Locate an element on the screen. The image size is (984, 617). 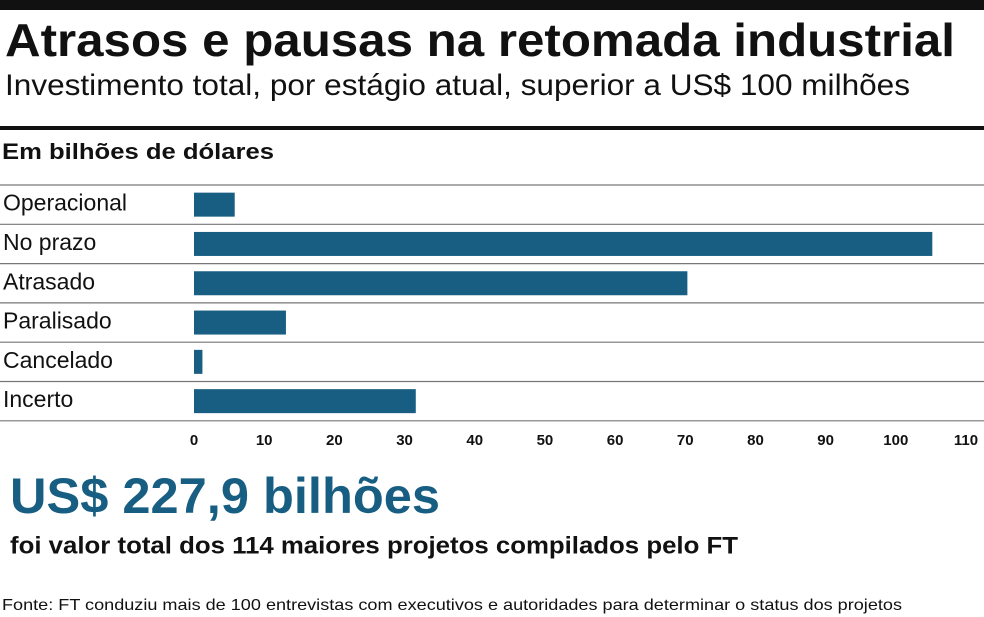
x-tick-label: 40 is located at coordinates (474, 440).